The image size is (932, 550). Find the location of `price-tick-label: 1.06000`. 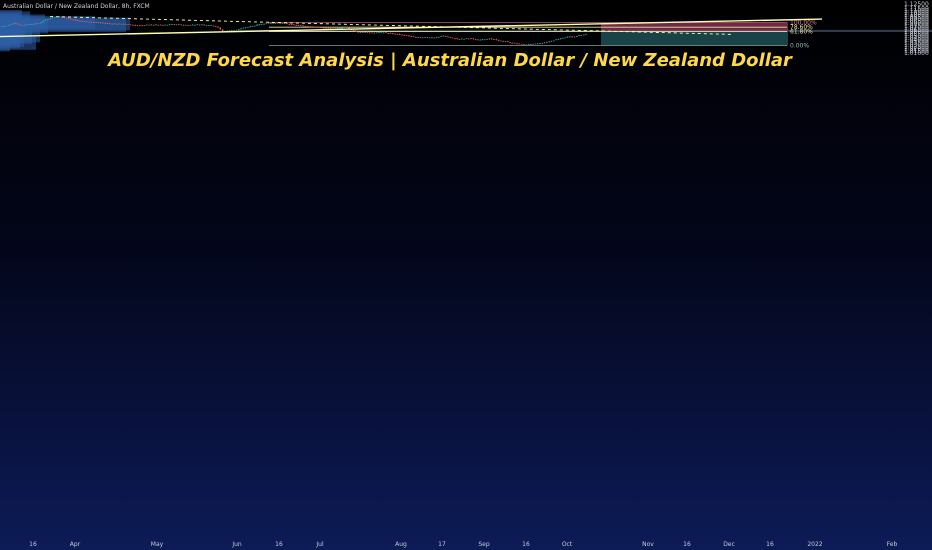

price-tick-label: 1.06000 is located at coordinates (916, 32).